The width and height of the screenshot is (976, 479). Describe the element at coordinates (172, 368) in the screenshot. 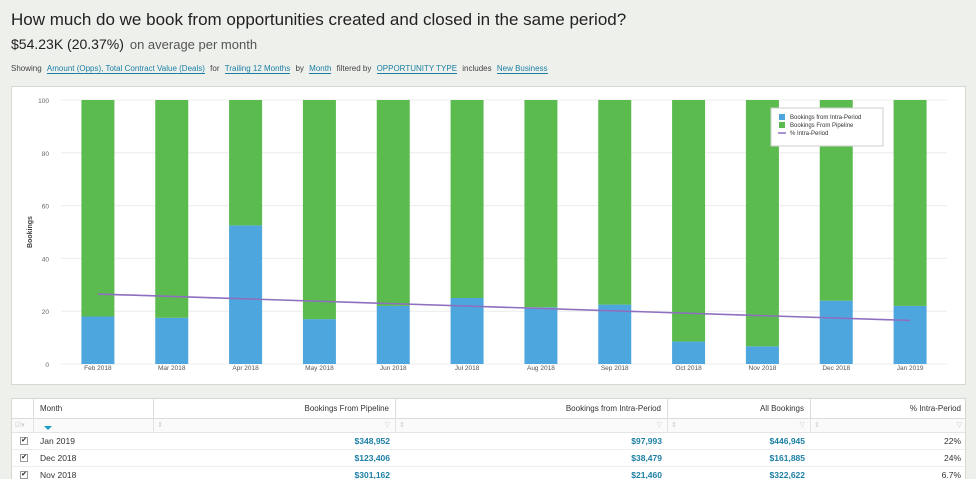

I see `x-tick-label: Mar 2018` at that location.